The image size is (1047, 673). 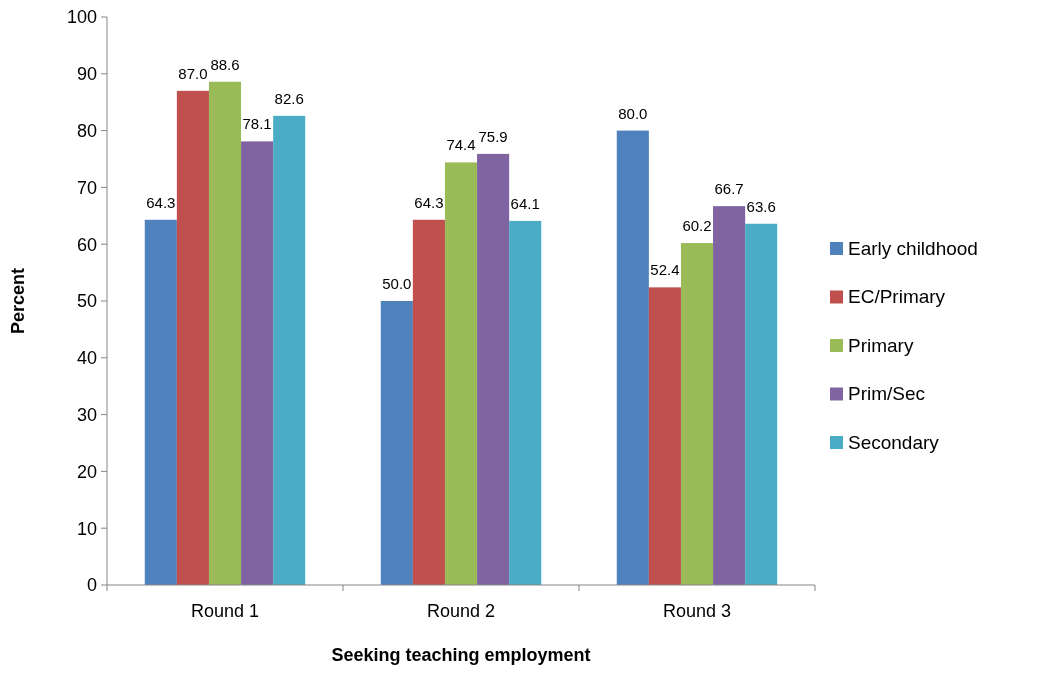 What do you see at coordinates (18, 301) in the screenshot?
I see `y-axis-title: Percent` at bounding box center [18, 301].